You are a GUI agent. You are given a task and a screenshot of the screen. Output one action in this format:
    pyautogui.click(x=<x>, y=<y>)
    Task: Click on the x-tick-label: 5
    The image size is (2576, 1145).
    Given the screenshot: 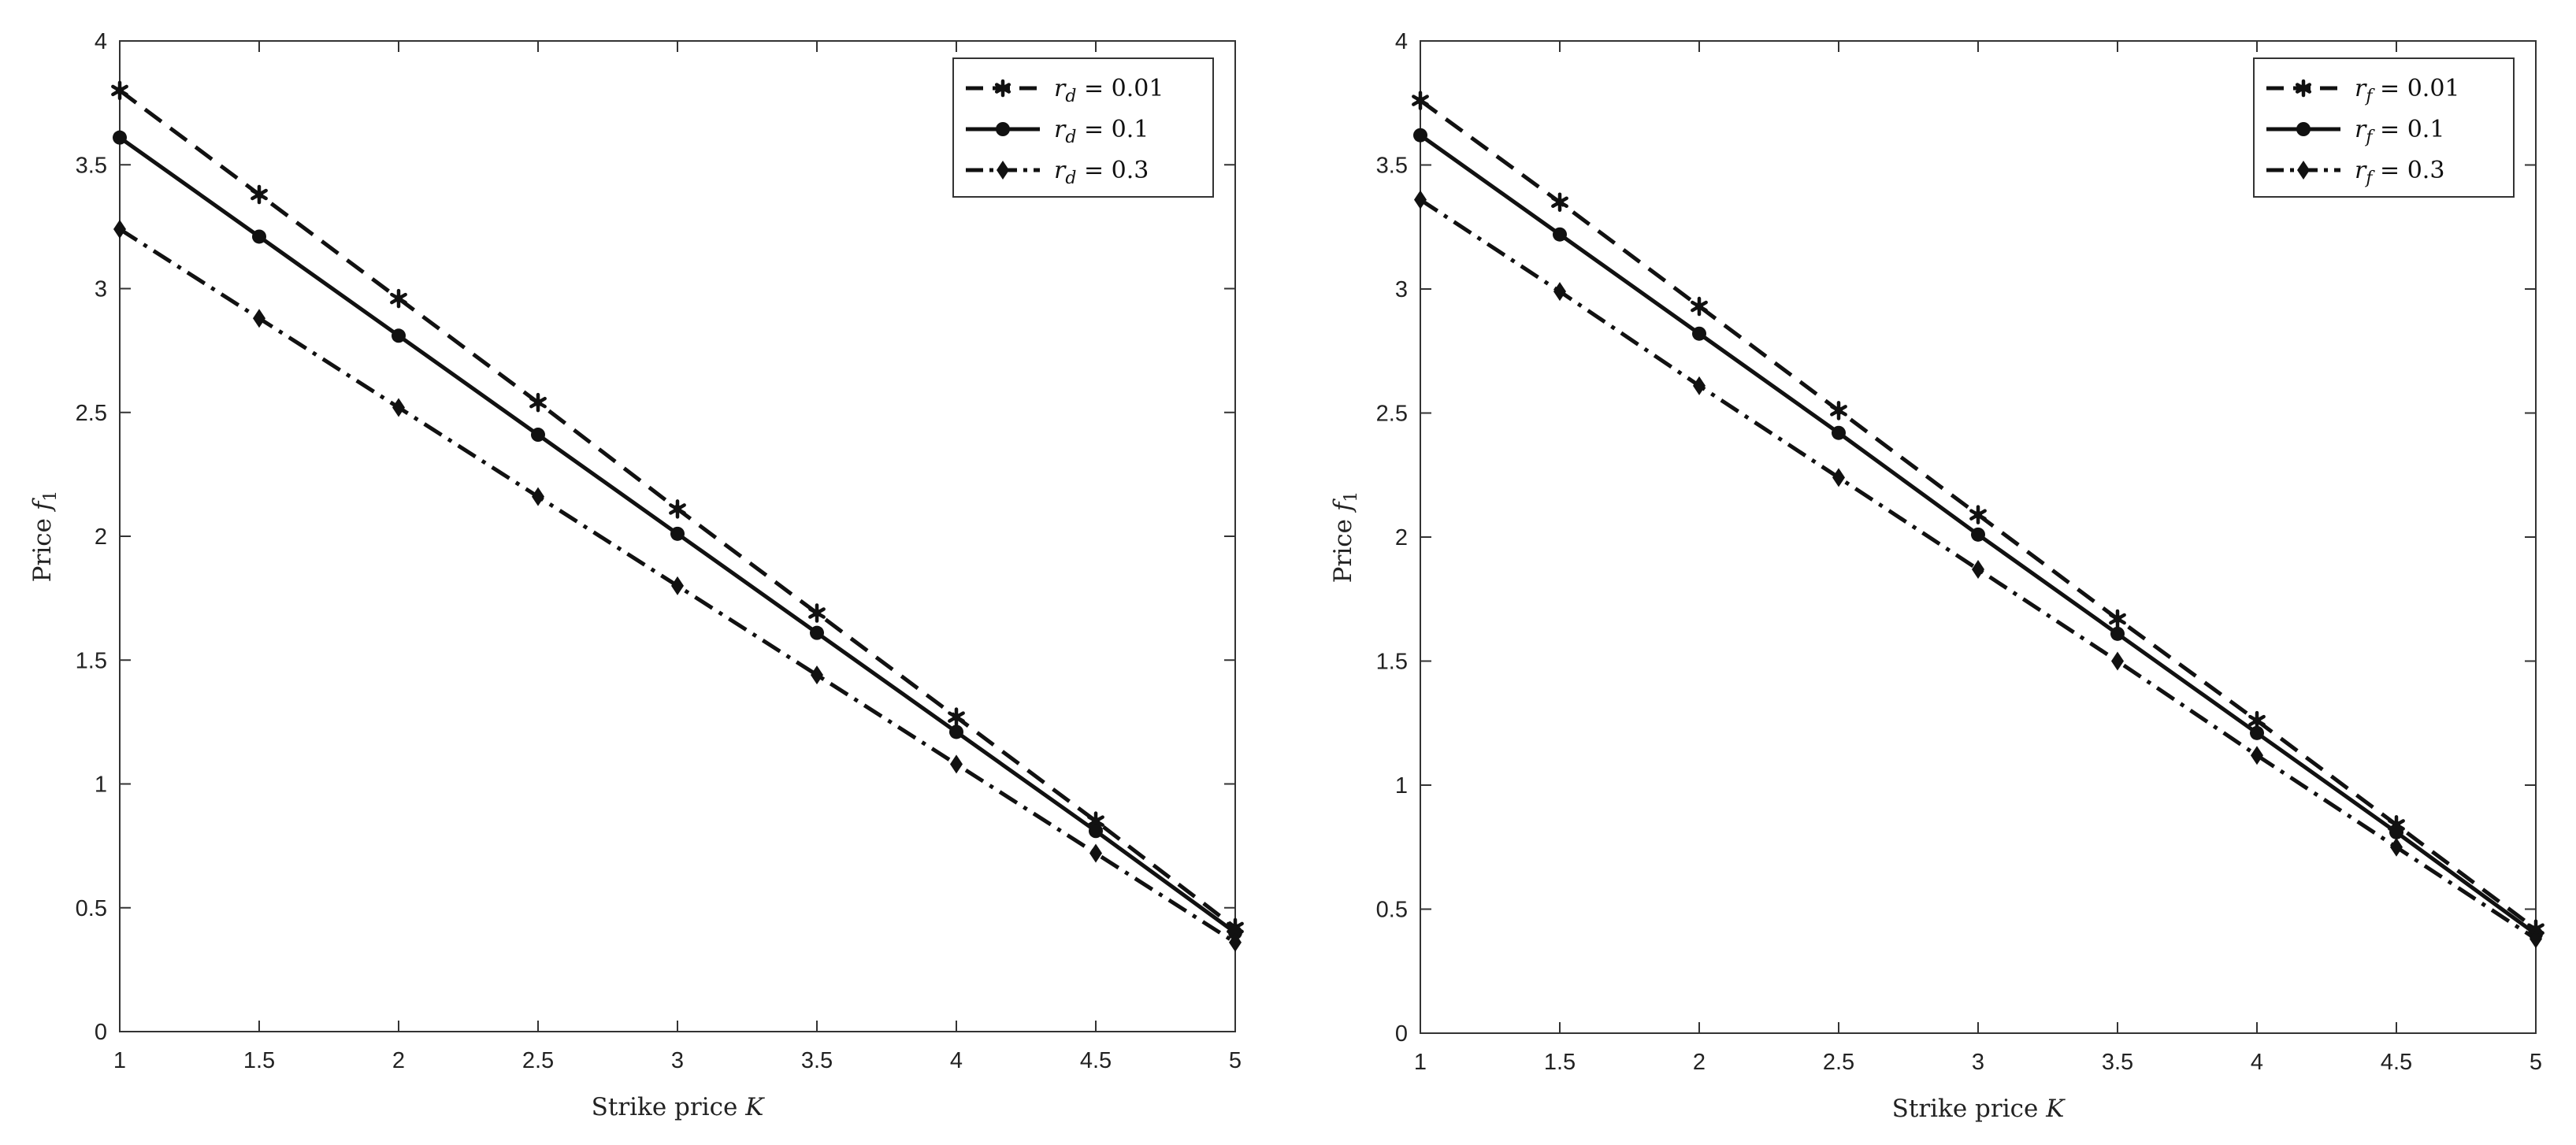 What is the action you would take?
    pyautogui.click(x=2536, y=1062)
    